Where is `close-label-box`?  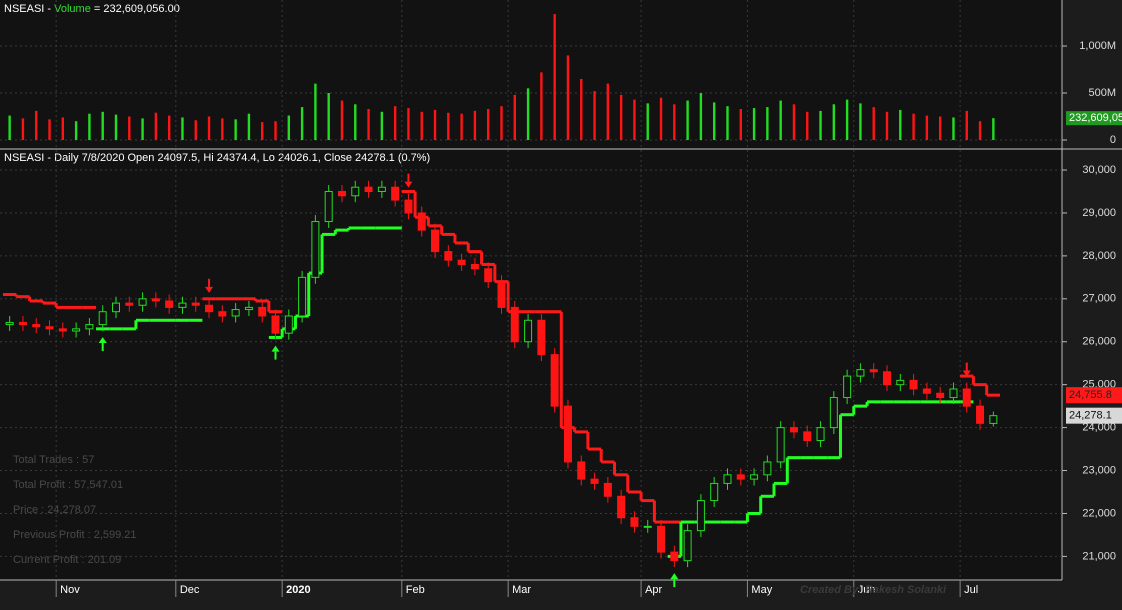
close-label-box is located at coordinates (1094, 415).